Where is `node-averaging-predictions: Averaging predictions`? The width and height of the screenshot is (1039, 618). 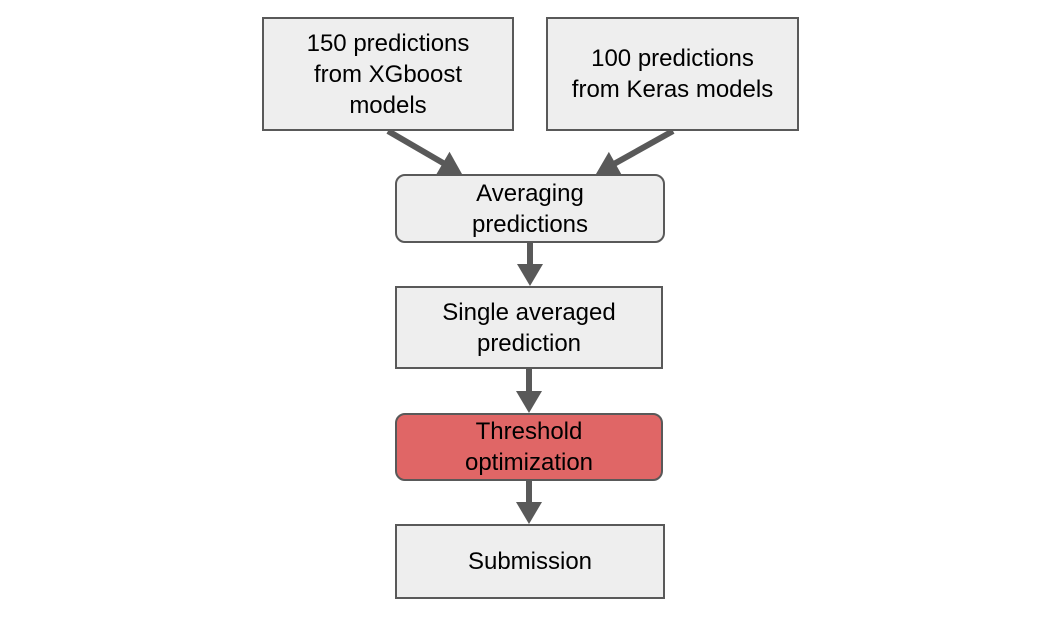
node-averaging-predictions: Averaging predictions is located at coordinates (530, 208).